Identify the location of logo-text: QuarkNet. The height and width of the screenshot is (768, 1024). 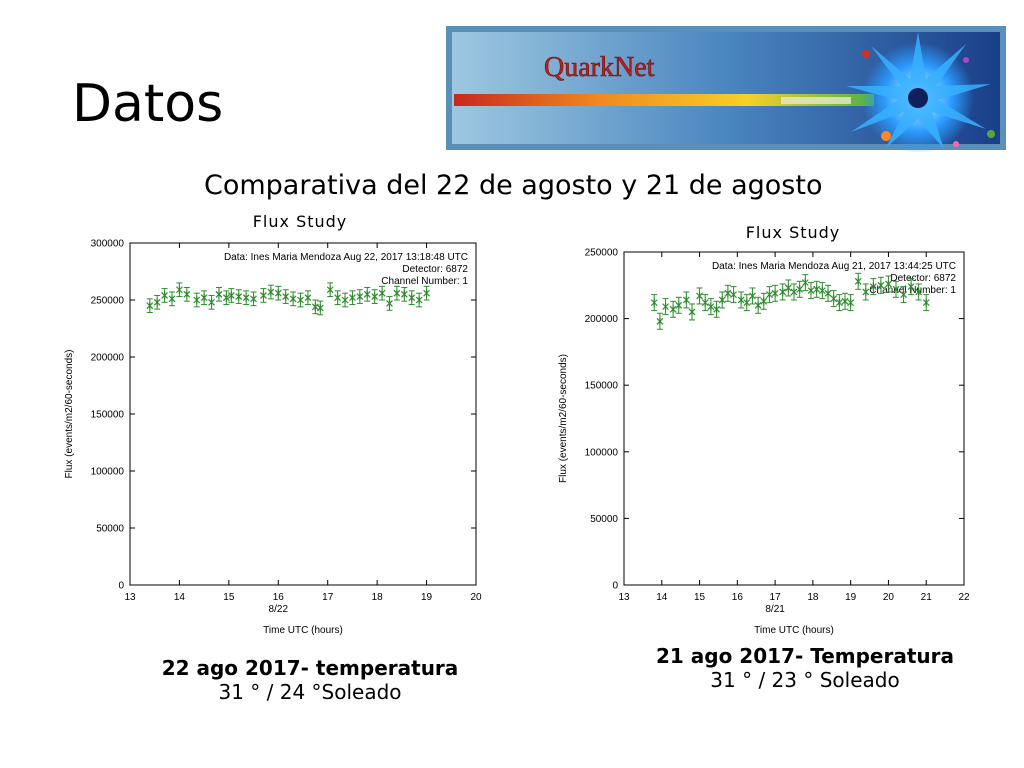
(599, 67).